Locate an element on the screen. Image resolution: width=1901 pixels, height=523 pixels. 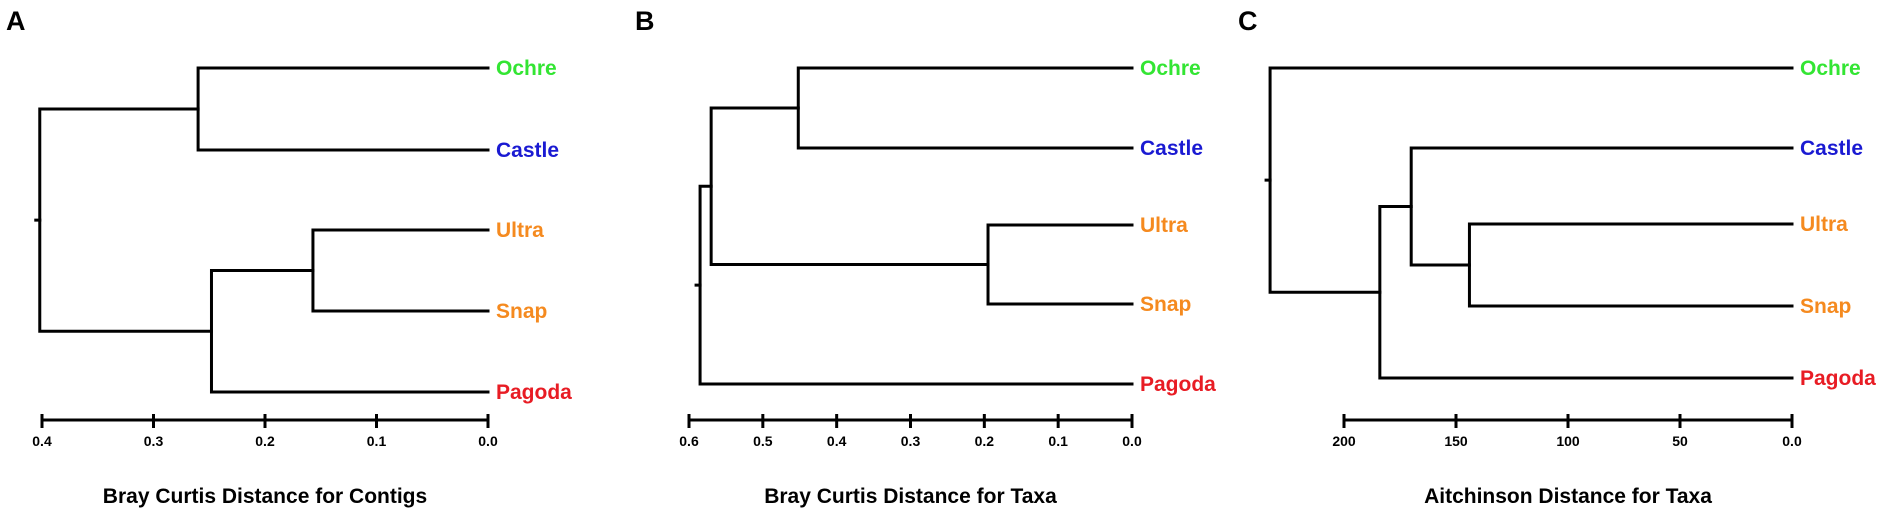
x-tick-label: 100 is located at coordinates (1568, 441).